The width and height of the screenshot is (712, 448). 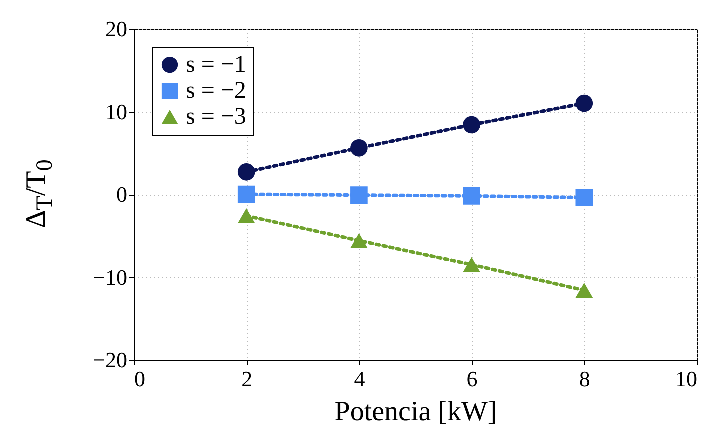 What do you see at coordinates (216, 117) in the screenshot?
I see `legend-label: s = −3` at bounding box center [216, 117].